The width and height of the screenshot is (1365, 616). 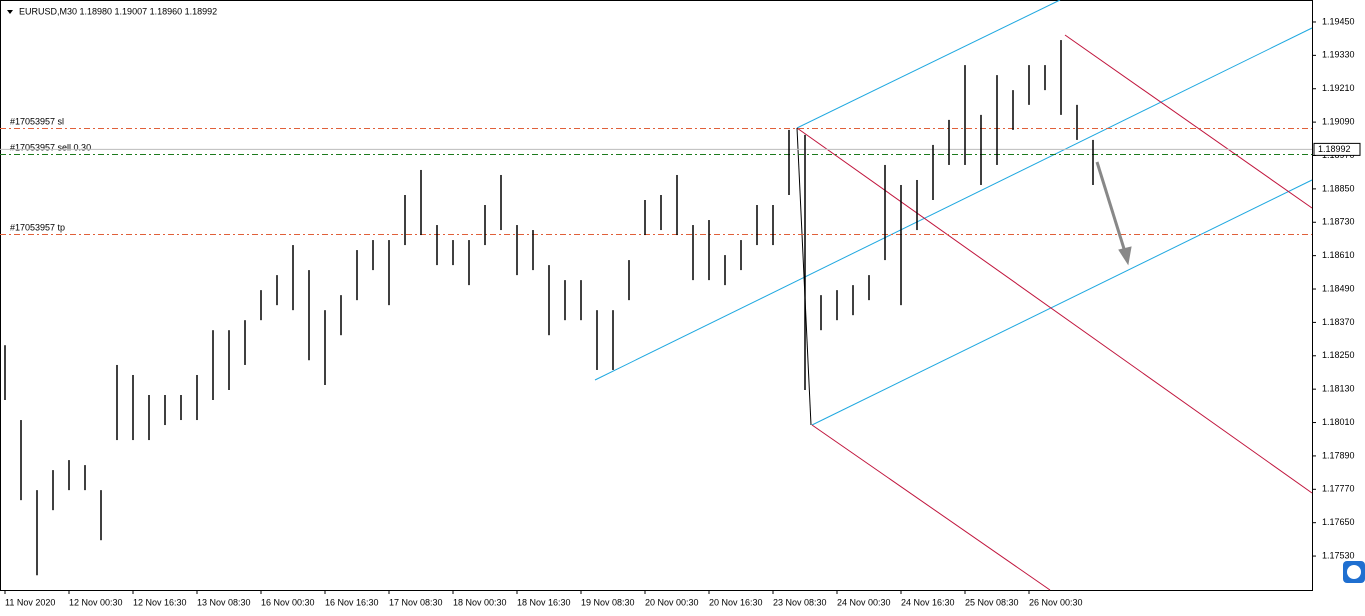 I want to click on price-label: 1.18992, so click(x=1334, y=149).